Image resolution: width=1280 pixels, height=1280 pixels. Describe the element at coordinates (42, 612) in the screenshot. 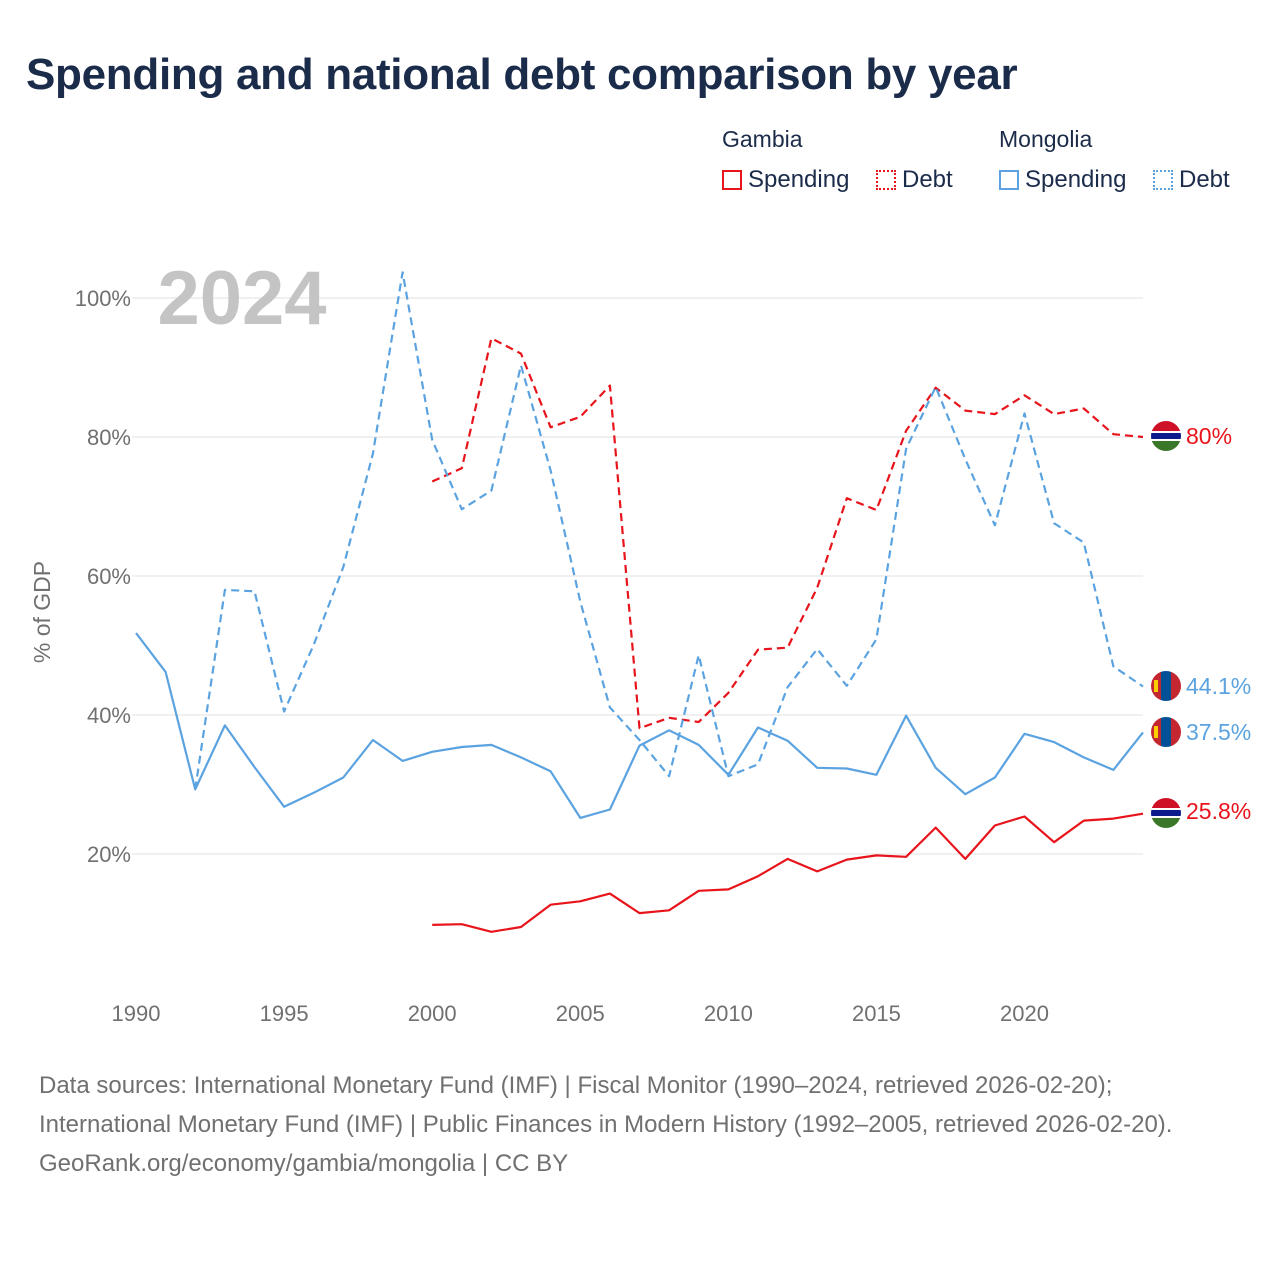

I see `y-axis-label: % of GDP` at that location.